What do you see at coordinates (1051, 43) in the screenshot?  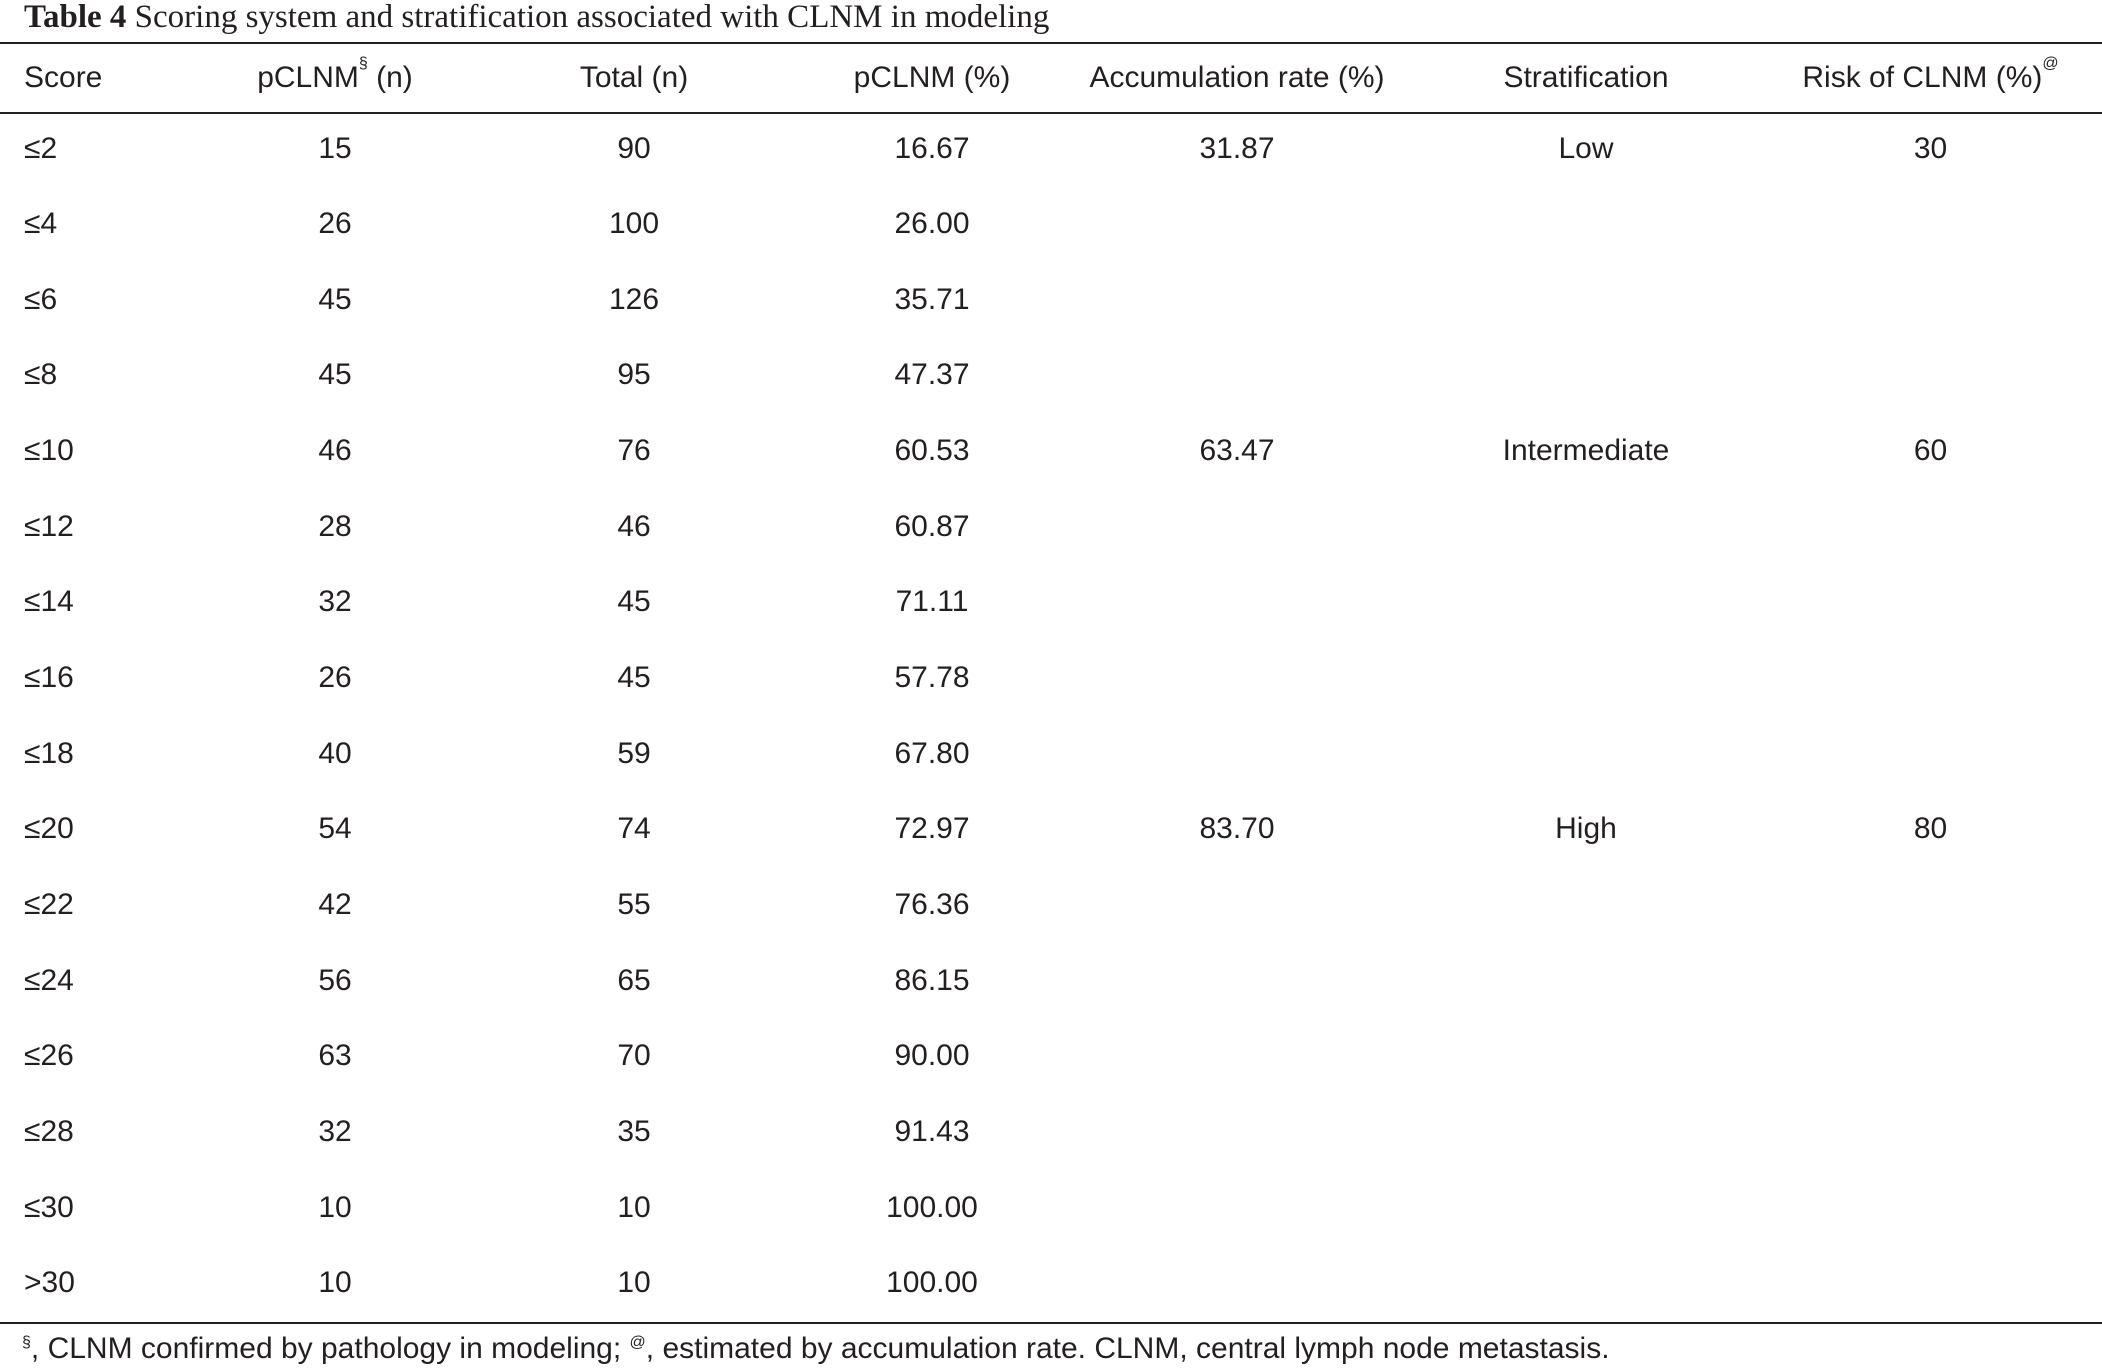 I see `table-top-rule` at bounding box center [1051, 43].